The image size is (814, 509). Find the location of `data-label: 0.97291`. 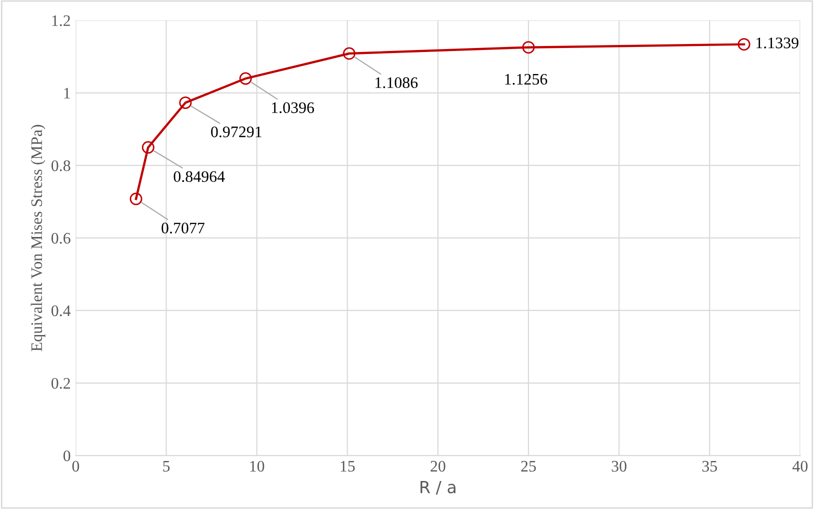

data-label: 0.97291 is located at coordinates (236, 132).